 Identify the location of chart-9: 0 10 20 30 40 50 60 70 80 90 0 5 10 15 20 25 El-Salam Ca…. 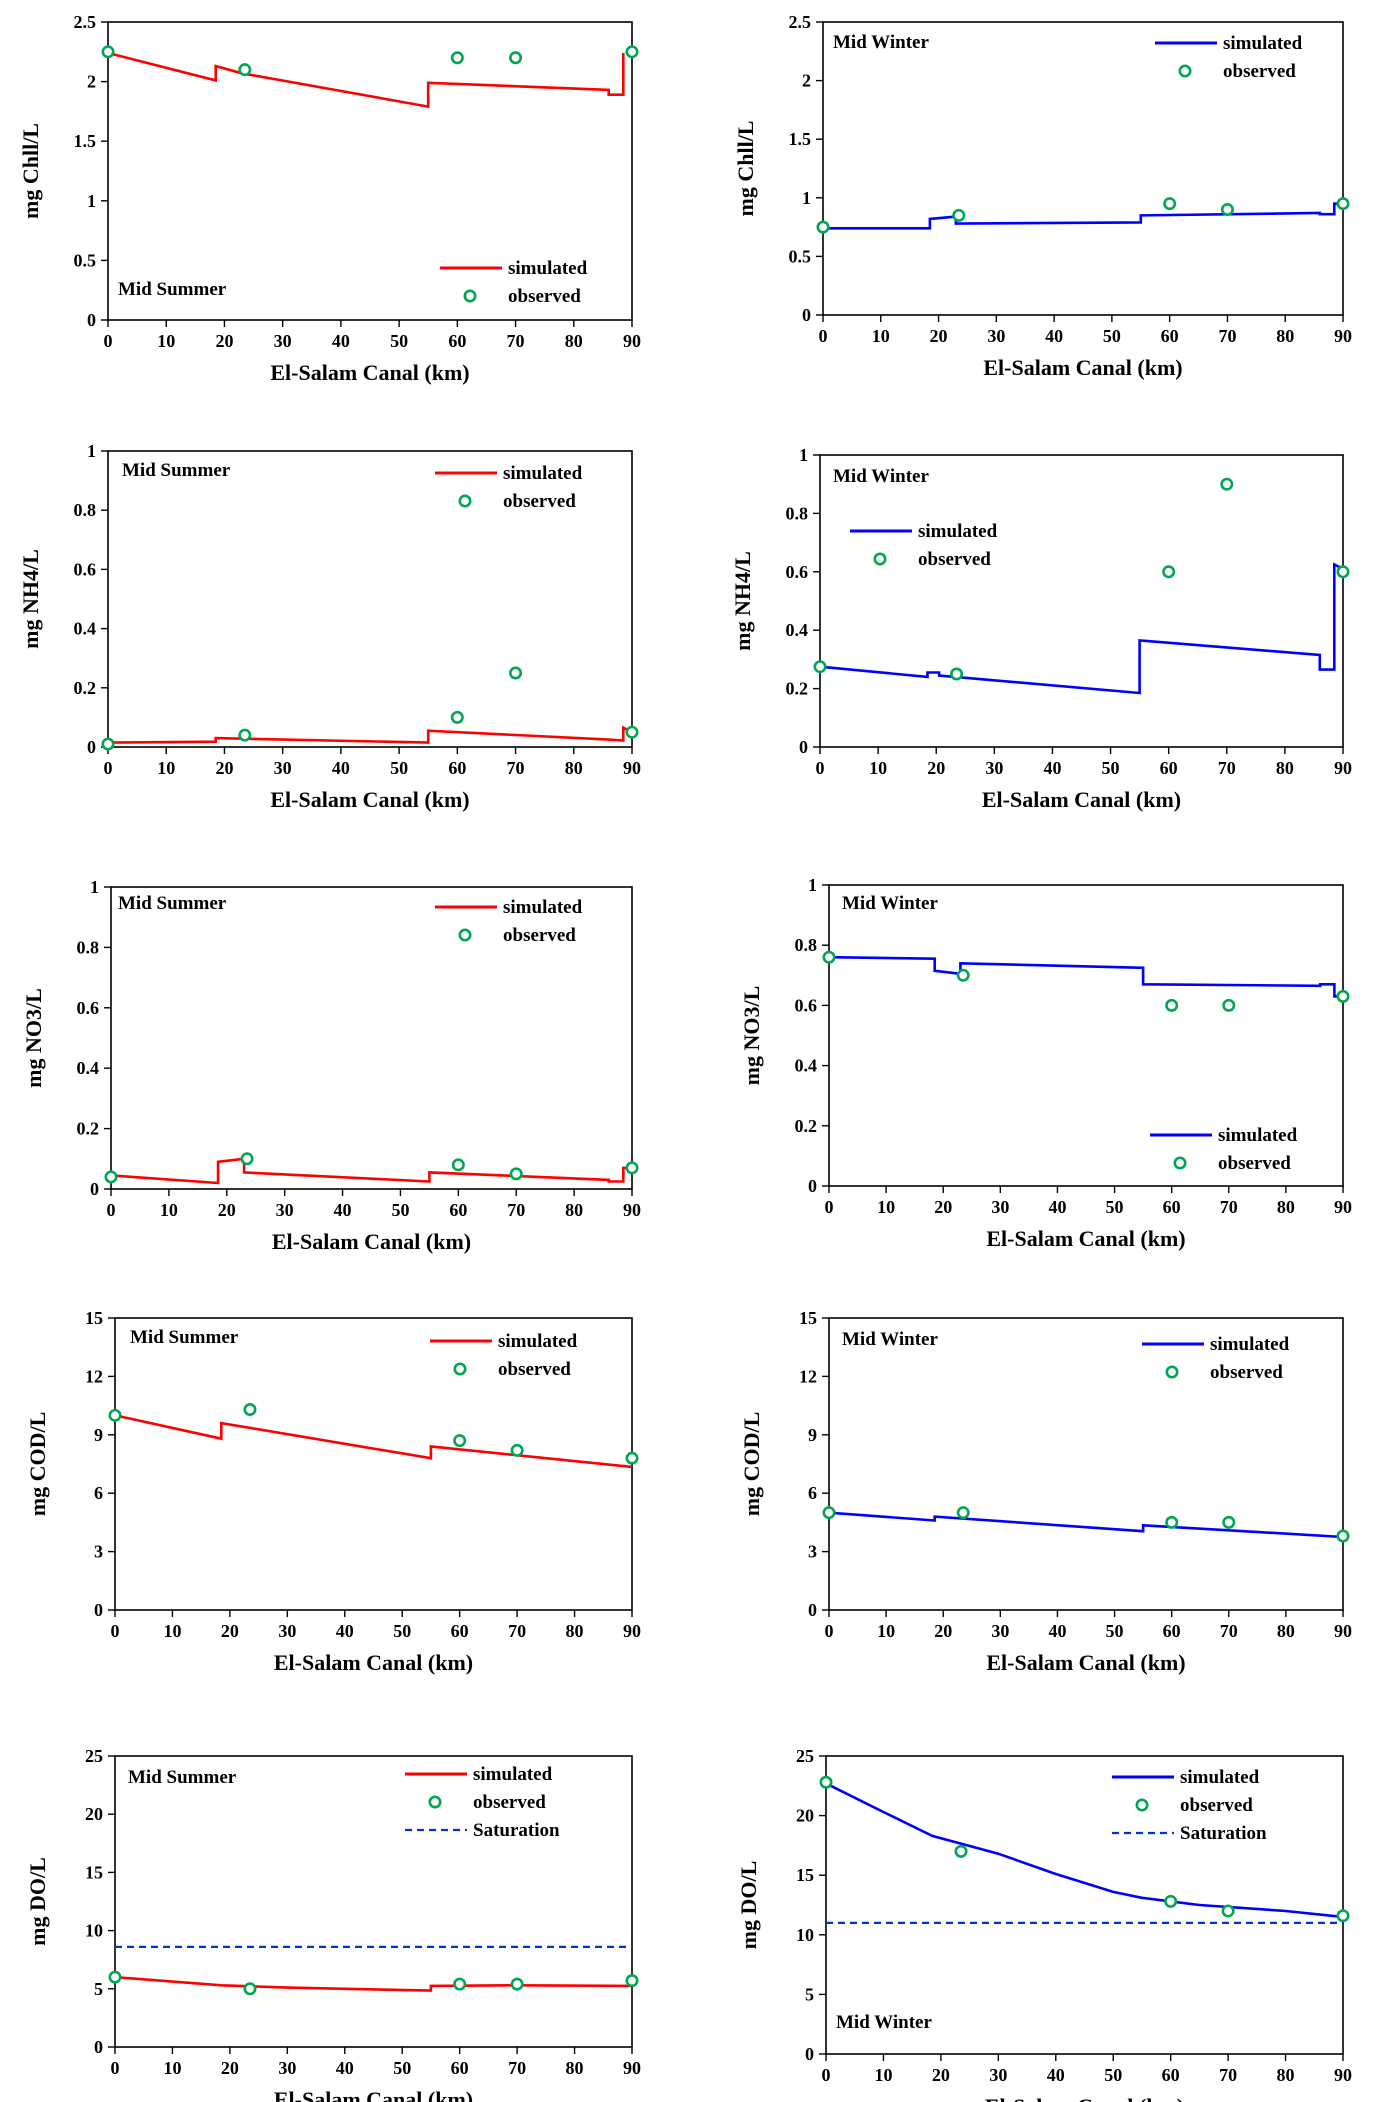
(333, 1924).